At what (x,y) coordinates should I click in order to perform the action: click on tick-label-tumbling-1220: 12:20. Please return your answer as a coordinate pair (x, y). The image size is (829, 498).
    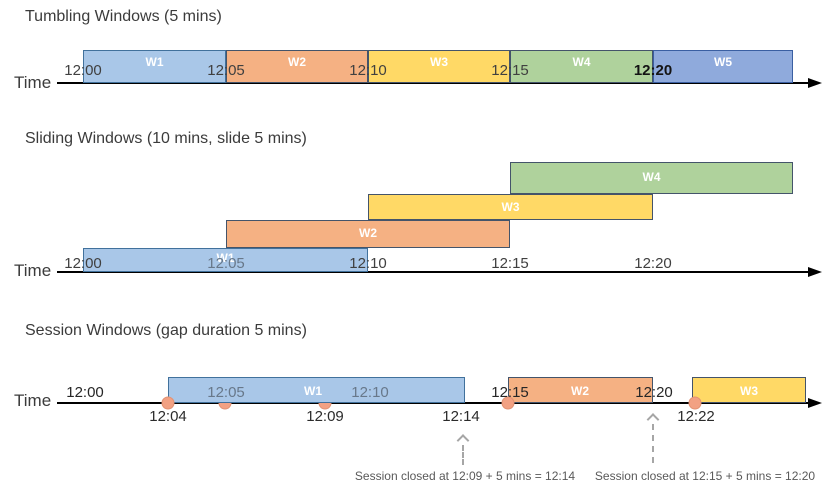
    Looking at the image, I should click on (653, 70).